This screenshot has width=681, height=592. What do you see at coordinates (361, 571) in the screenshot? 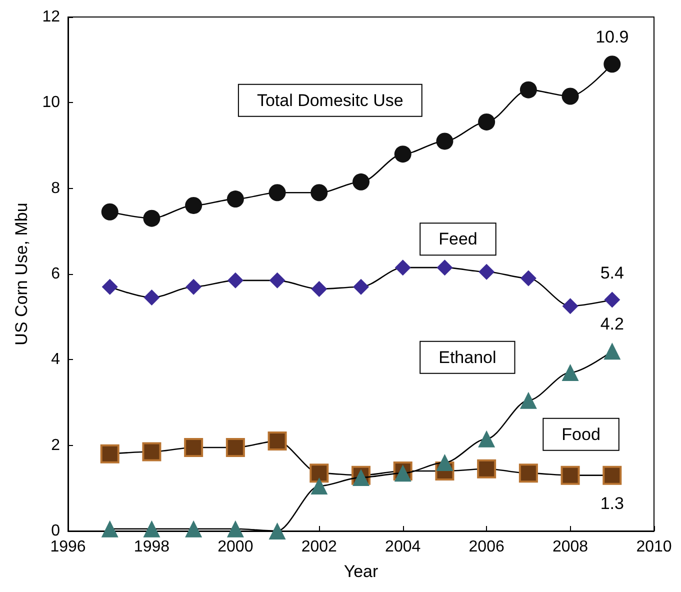
I see `x-axis-title: Year` at bounding box center [361, 571].